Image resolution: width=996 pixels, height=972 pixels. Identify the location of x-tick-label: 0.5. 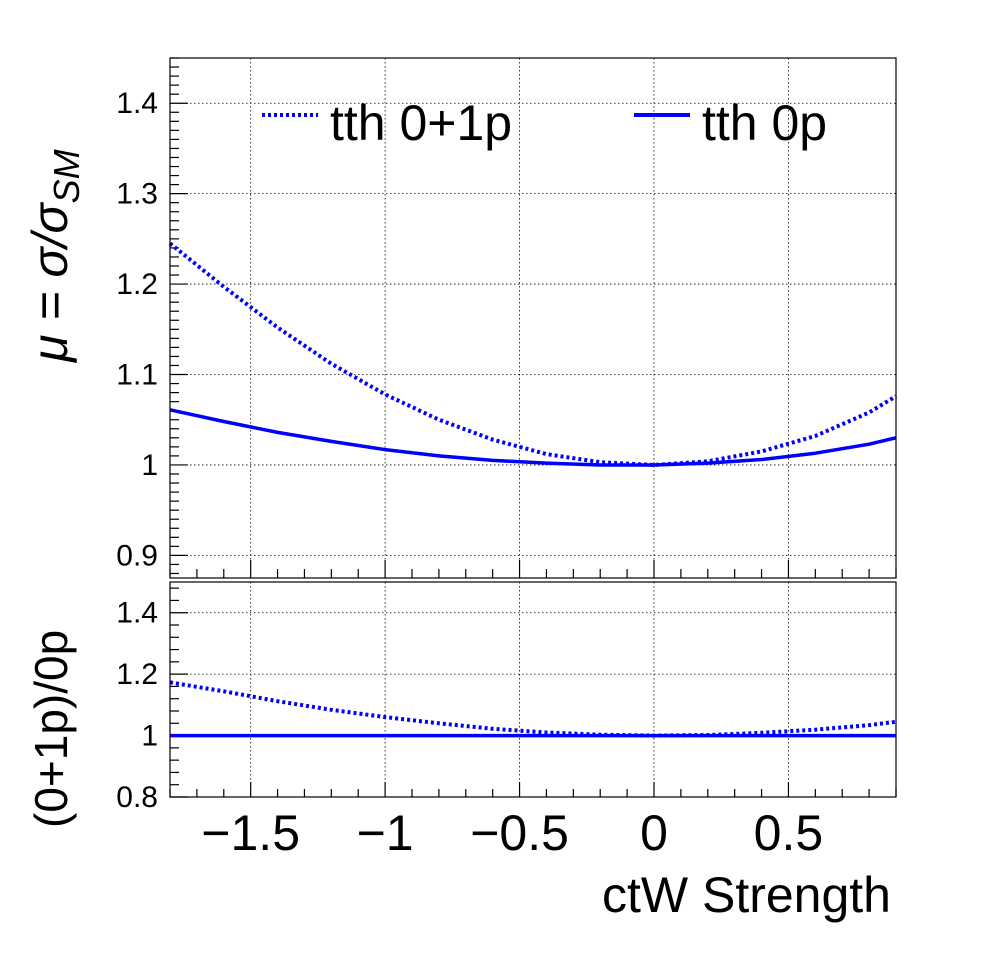
(789, 833).